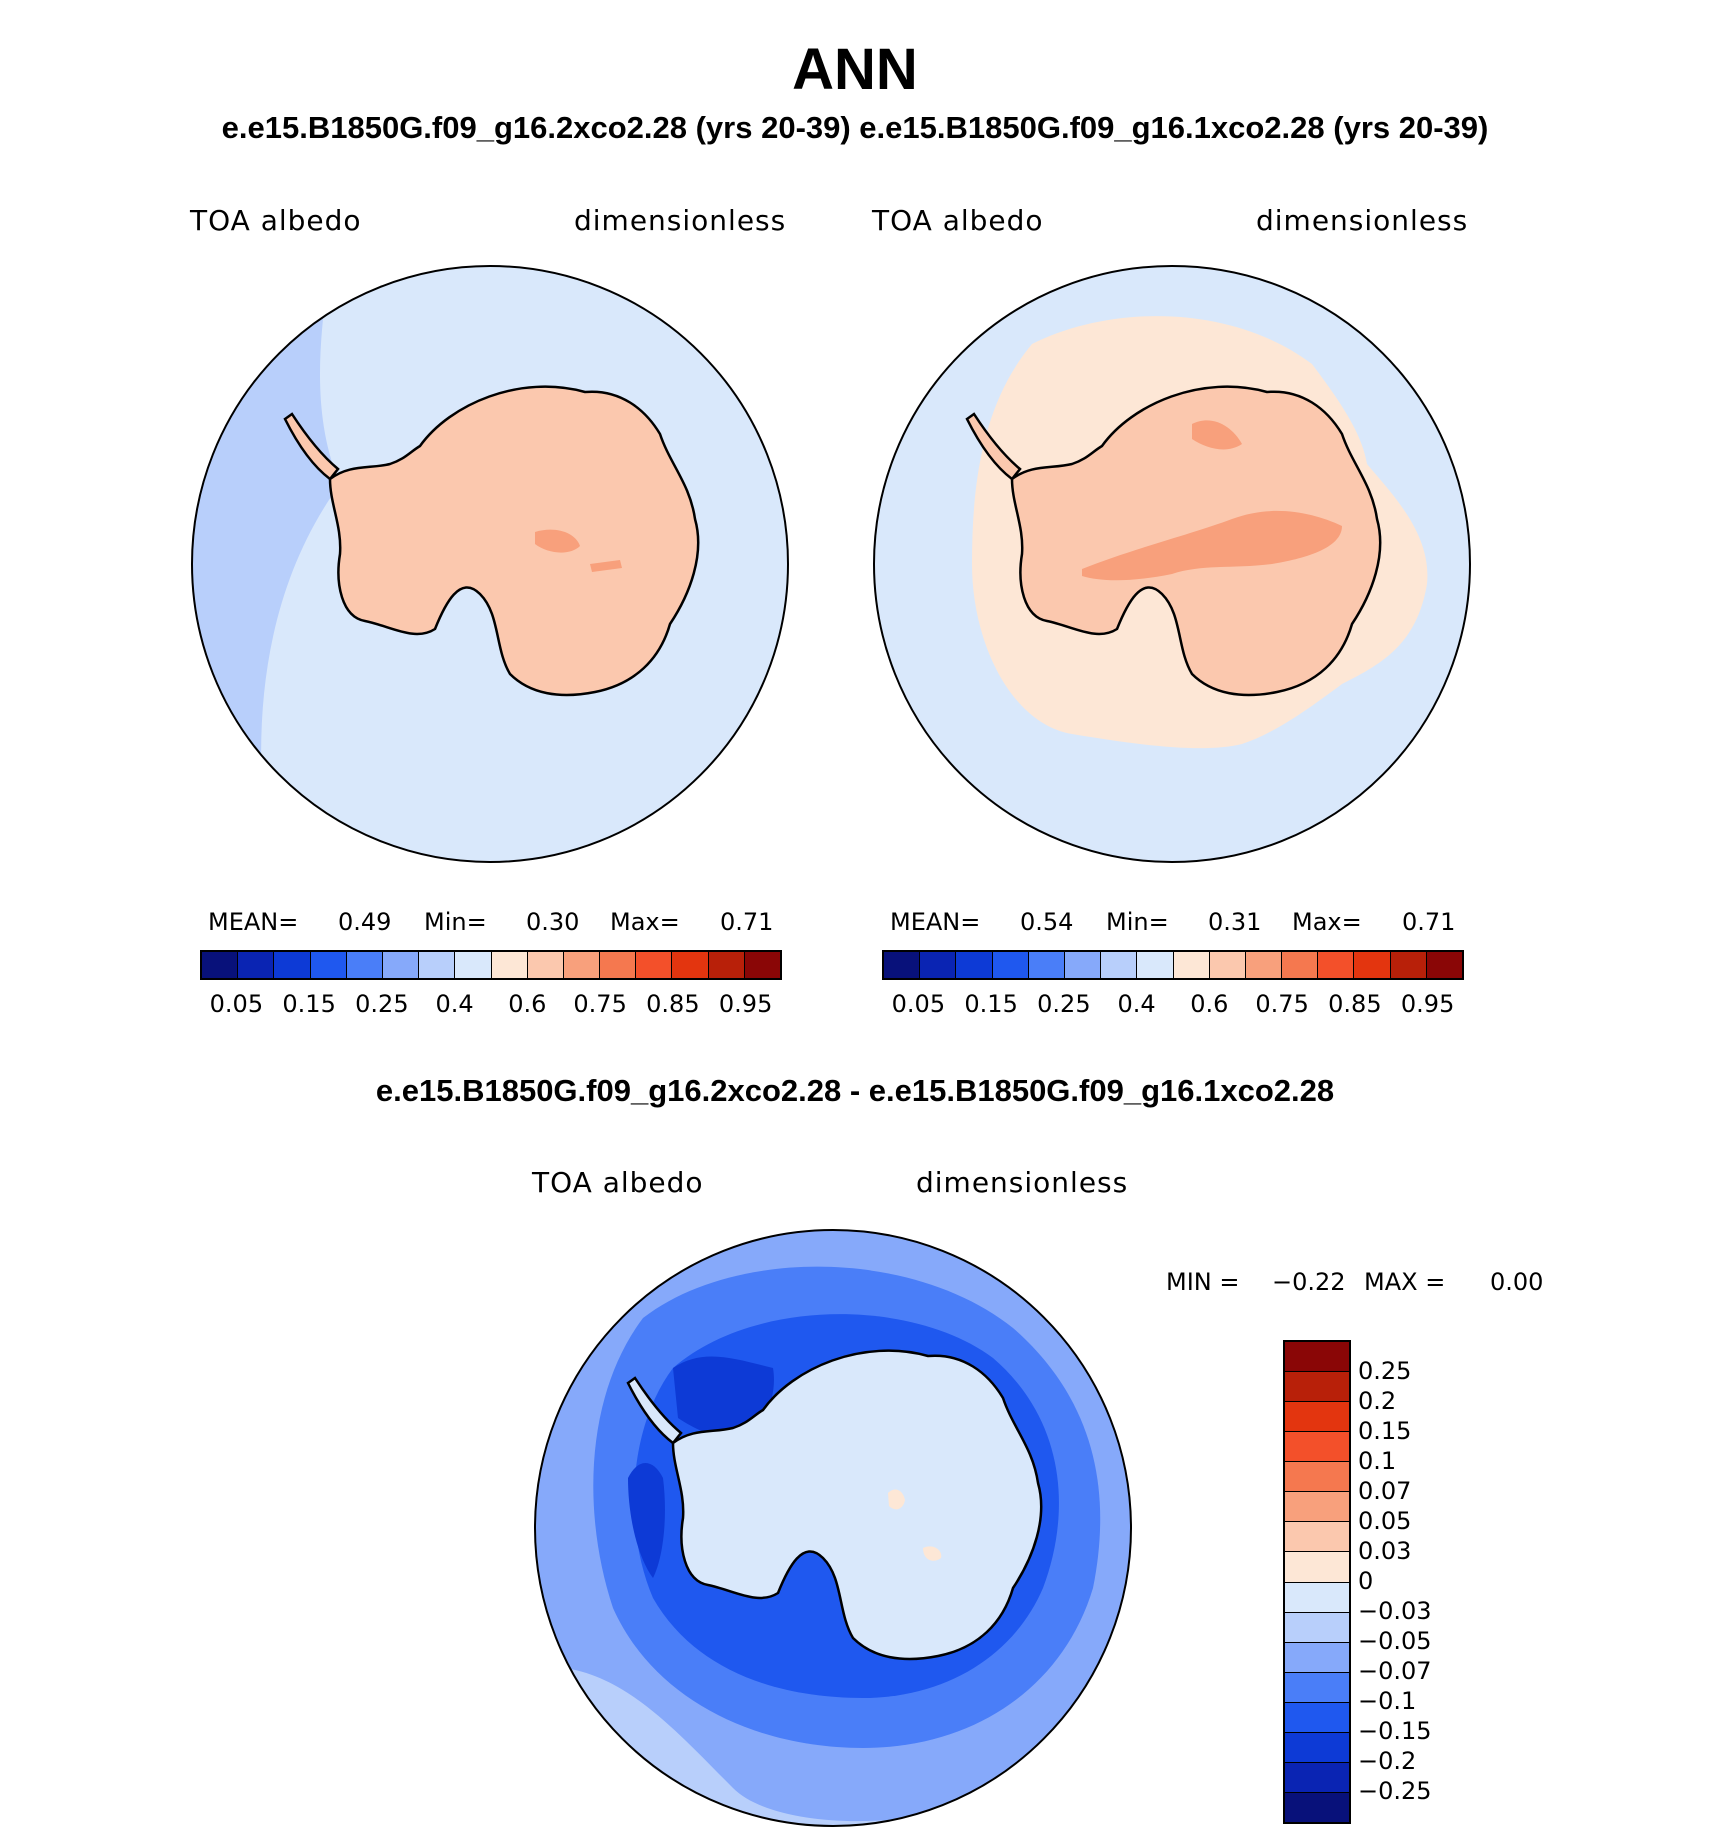 Image resolution: width=1710 pixels, height=1837 pixels. Describe the element at coordinates (1395, 1791) in the screenshot. I see `diff-colorbar-tick-label: −0.25` at that location.